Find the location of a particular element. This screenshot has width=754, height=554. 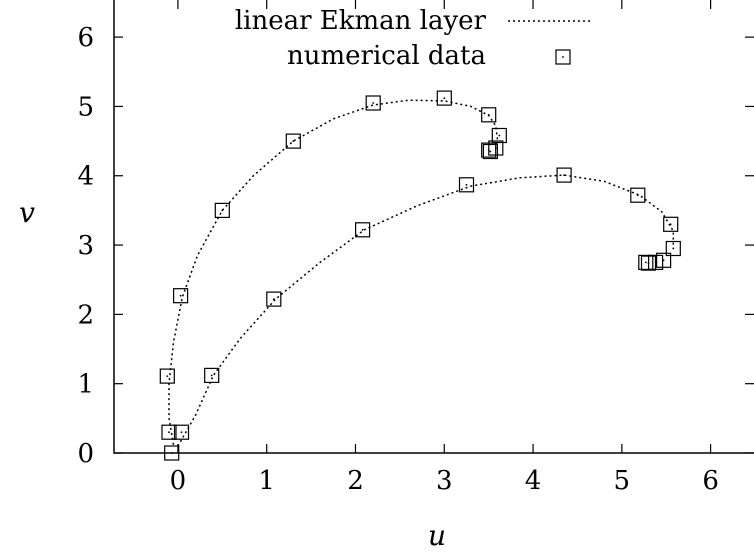

y-tick-label: 5 is located at coordinates (85, 107).